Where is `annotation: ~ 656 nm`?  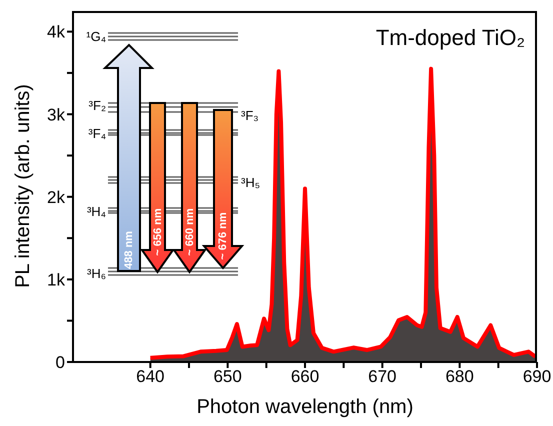 annotation: ~ 656 nm is located at coordinates (158, 232).